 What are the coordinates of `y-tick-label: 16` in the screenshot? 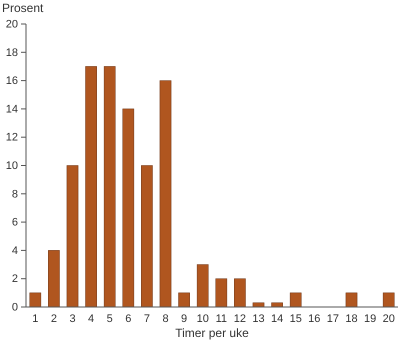 It's located at (12, 81).